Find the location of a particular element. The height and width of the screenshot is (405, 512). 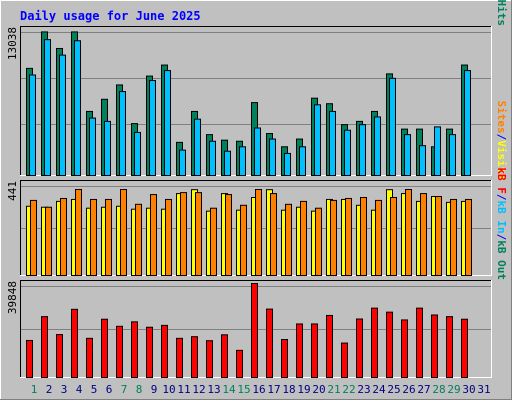

legend-entry: / is located at coordinates (501, 237).